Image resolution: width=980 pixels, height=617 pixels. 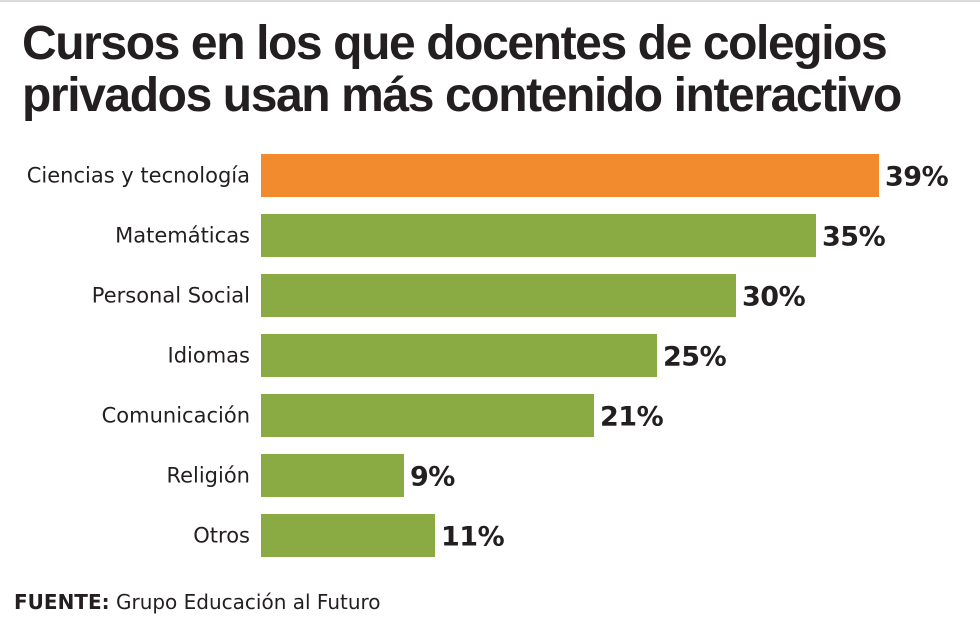 I want to click on value-label: 39%, so click(x=917, y=177).